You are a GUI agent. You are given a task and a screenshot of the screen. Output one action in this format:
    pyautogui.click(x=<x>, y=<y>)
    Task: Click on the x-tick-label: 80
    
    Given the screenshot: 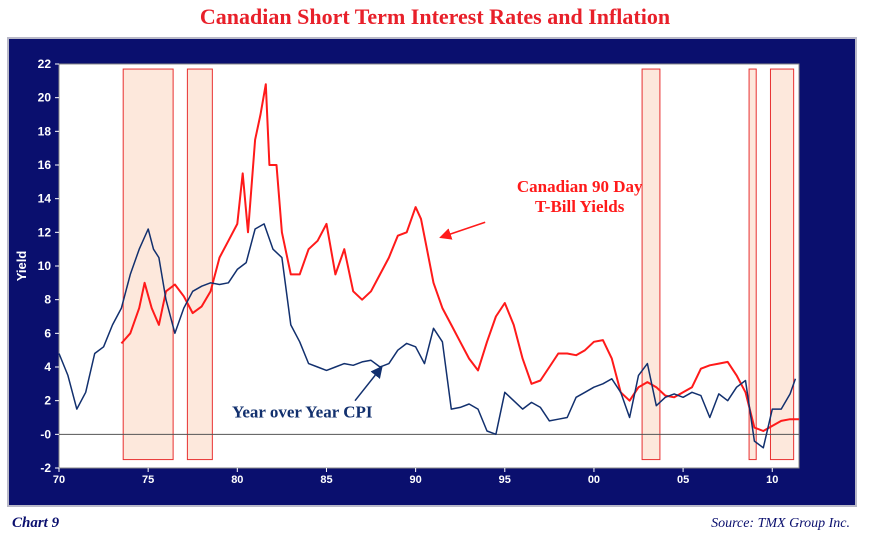 What is the action you would take?
    pyautogui.click(x=237, y=480)
    